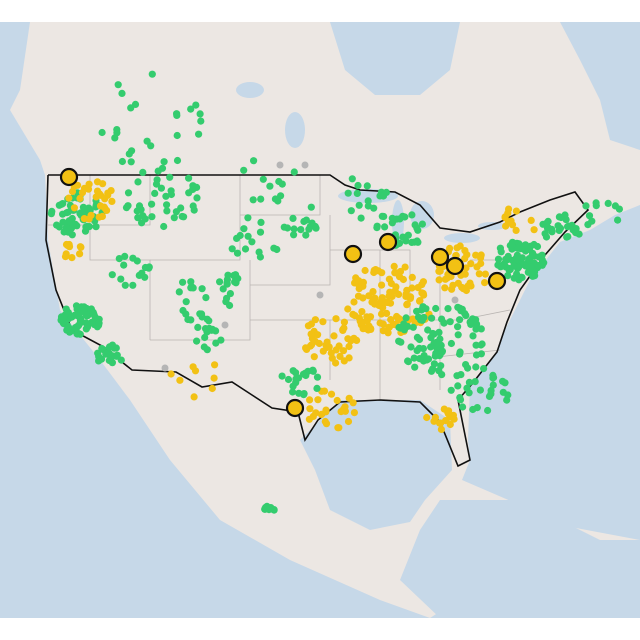 The height and width of the screenshot is (640, 640). Describe the element at coordinates (600, 86) in the screenshot. I see `north-atlantic` at that location.